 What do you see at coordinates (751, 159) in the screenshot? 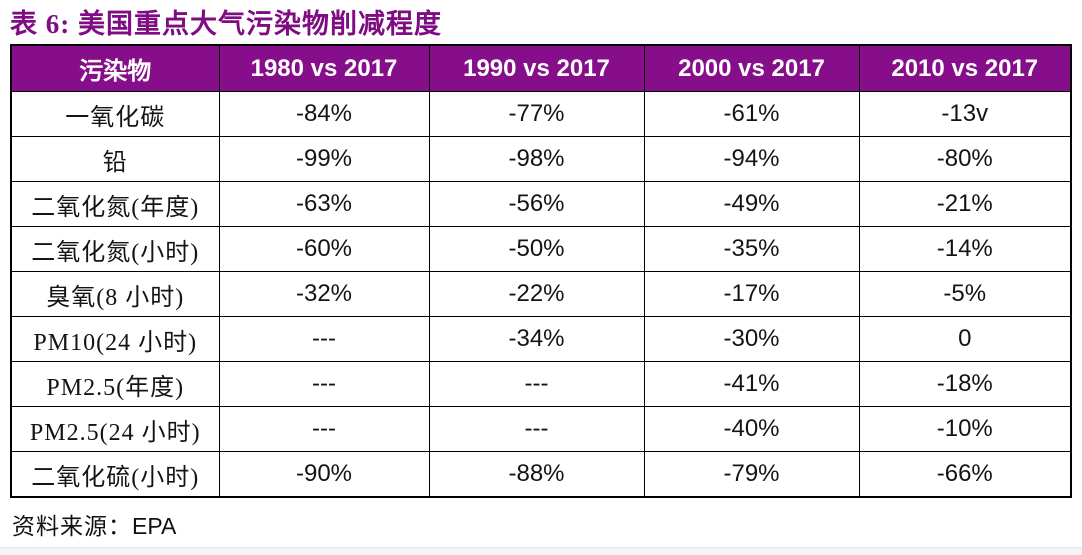
I see `value-cell: -94%` at bounding box center [751, 159].